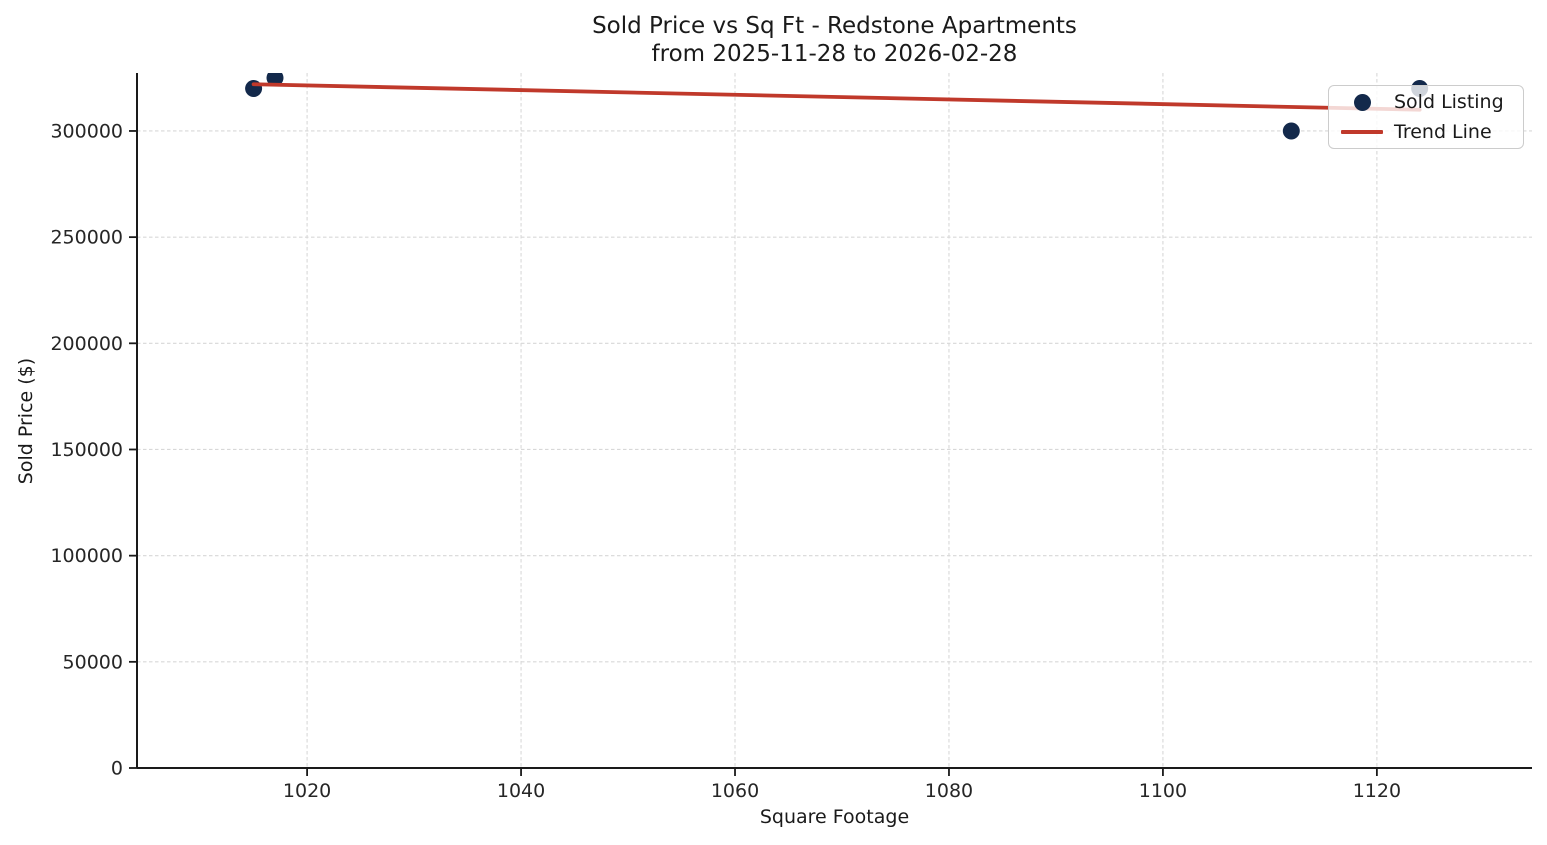 The width and height of the screenshot is (1547, 845). I want to click on legend-label-sold-listing: Sold Listing, so click(1449, 102).